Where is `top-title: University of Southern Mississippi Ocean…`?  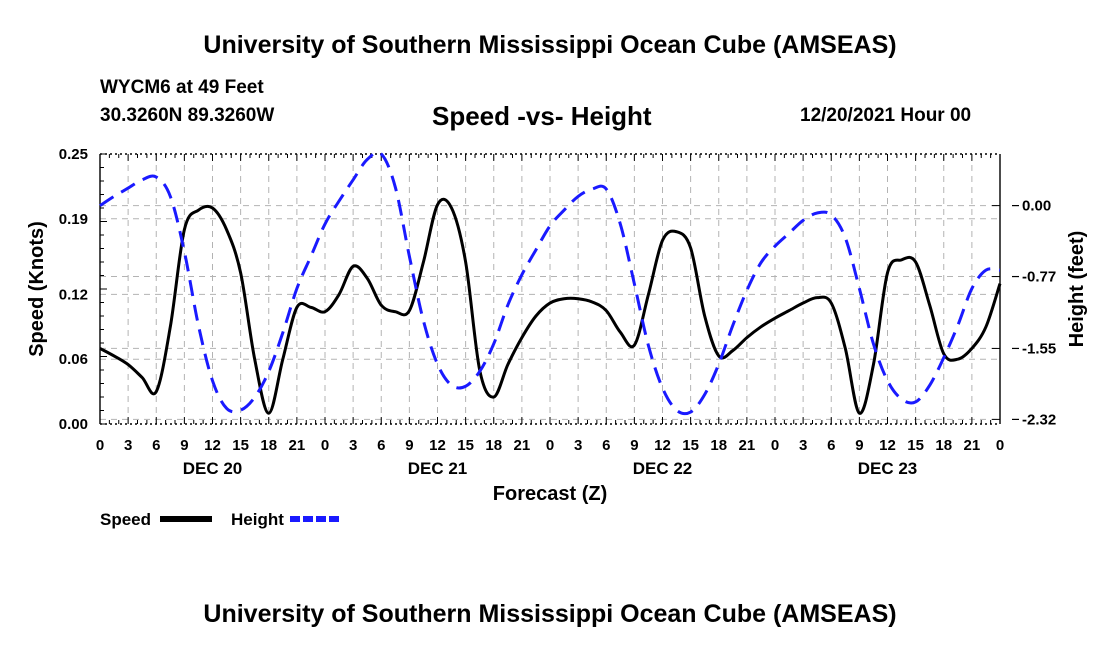
top-title: University of Southern Mississippi Ocean… is located at coordinates (550, 45).